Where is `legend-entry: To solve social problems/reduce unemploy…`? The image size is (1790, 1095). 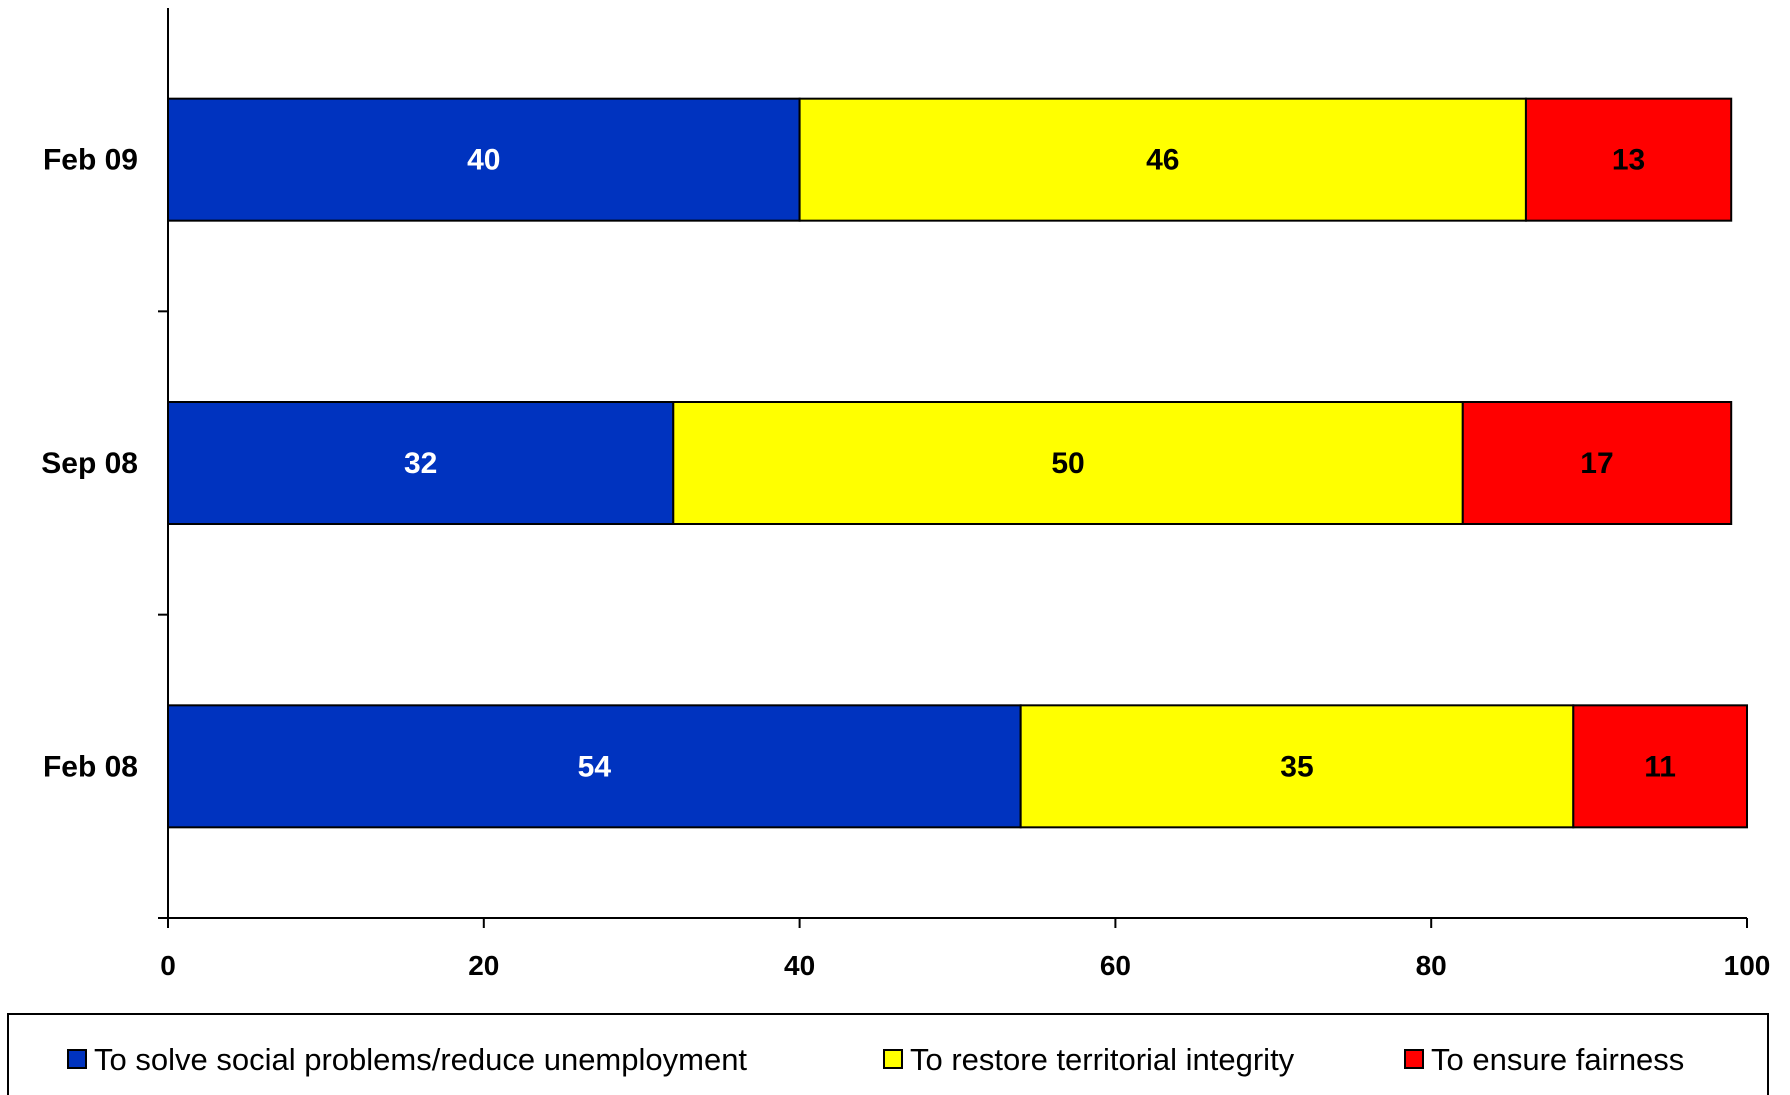
legend-entry: To solve social problems/reduce unemploy… is located at coordinates (420, 1059).